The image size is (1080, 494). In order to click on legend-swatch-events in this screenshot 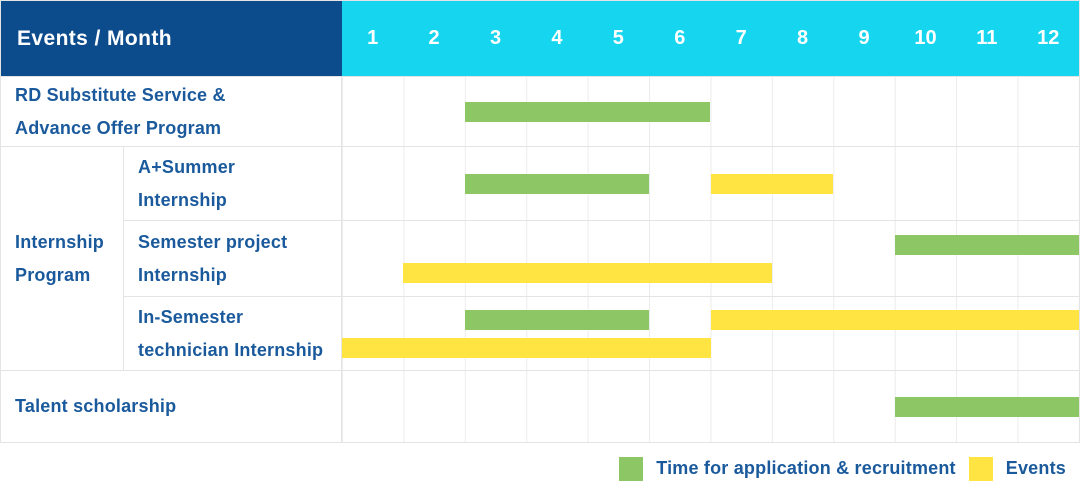, I will do `click(980, 468)`.